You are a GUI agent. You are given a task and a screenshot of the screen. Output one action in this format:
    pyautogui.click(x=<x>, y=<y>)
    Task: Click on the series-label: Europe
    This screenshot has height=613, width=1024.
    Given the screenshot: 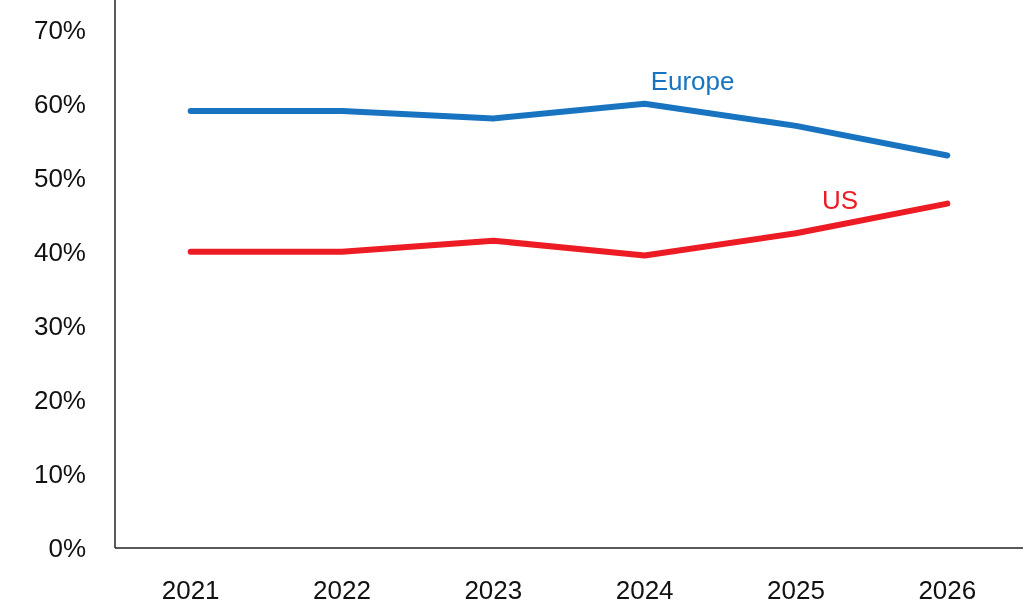 What is the action you would take?
    pyautogui.click(x=692, y=80)
    